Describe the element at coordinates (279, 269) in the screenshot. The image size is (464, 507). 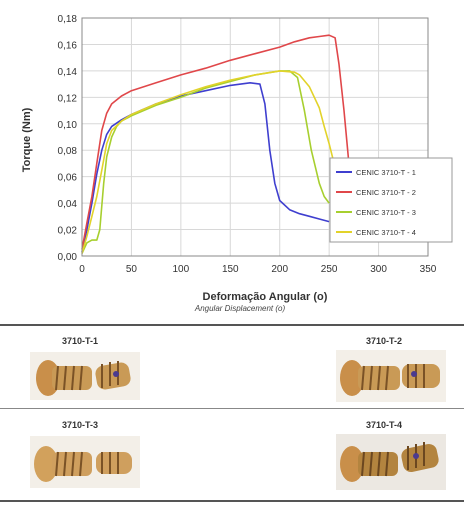
I see `x-tick-label: 200` at that location.